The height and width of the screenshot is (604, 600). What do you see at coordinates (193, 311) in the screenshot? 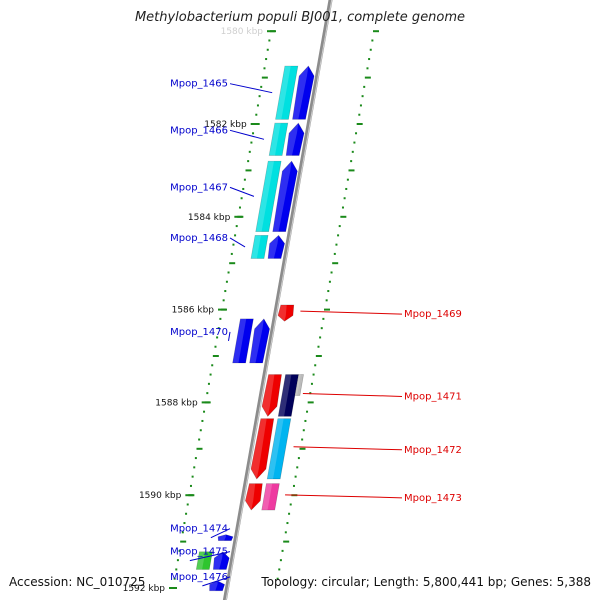
I see `kbp-label: 1586 kbp` at bounding box center [193, 311].